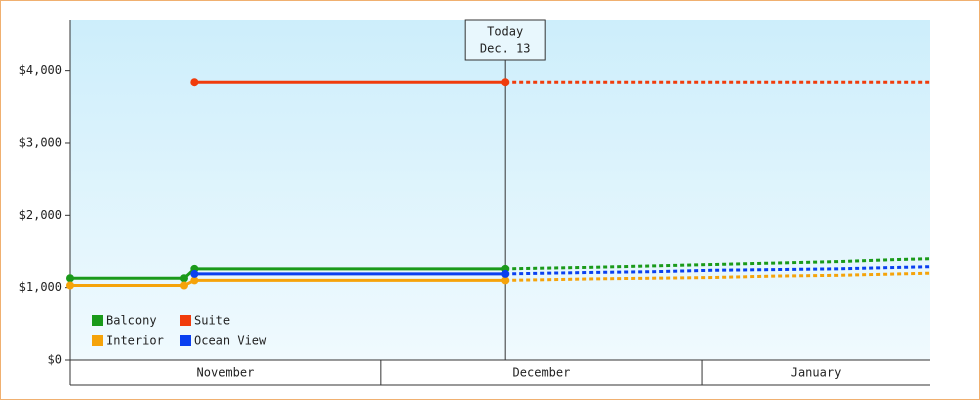 This screenshot has width=980, height=400. Describe the element at coordinates (40, 70) in the screenshot. I see `y-tick-label: $4,000` at that location.